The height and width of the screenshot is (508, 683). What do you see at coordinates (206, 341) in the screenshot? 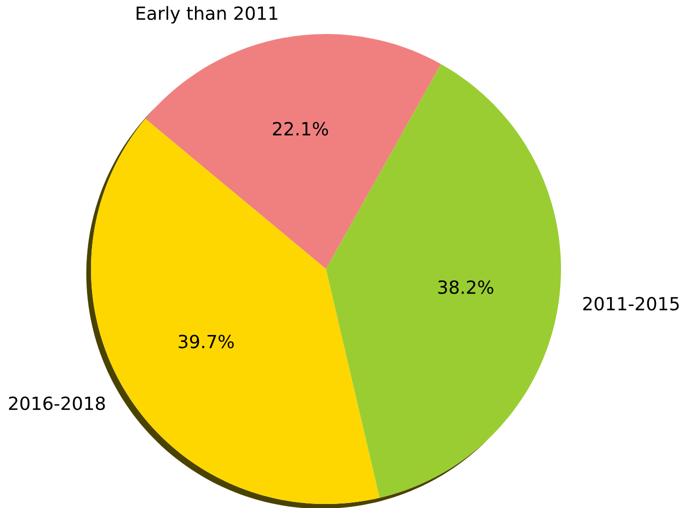
I see `data-label: 39.7%` at bounding box center [206, 341].